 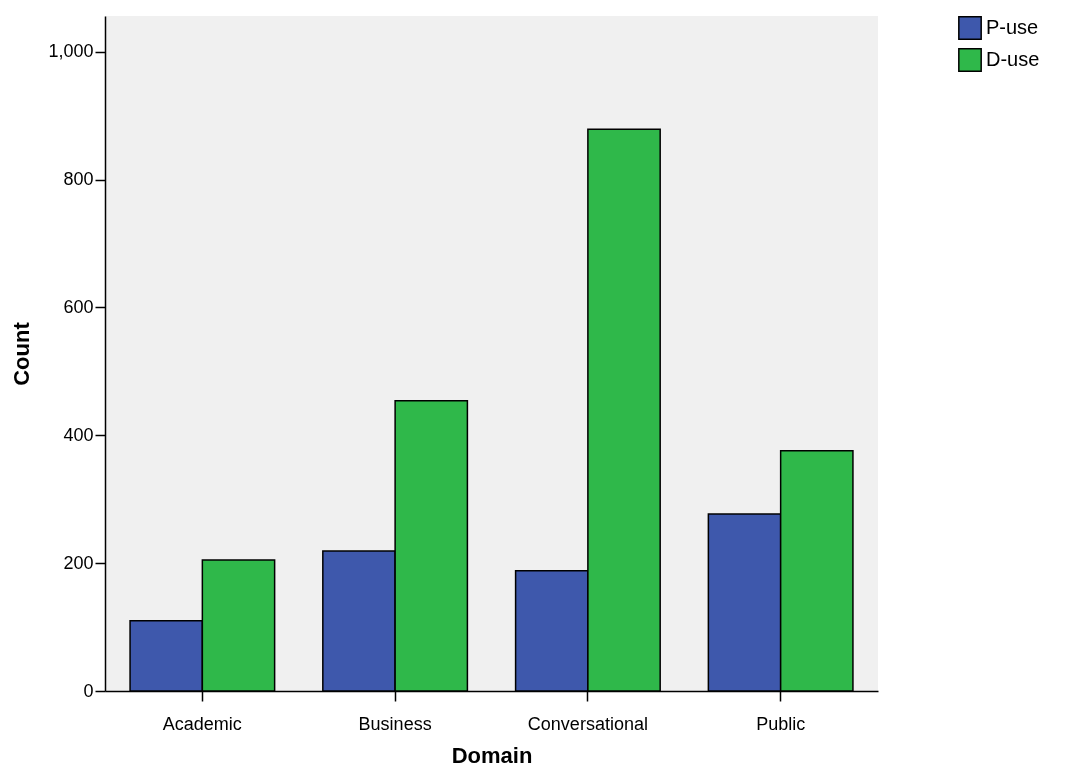 What do you see at coordinates (395, 723) in the screenshot?
I see `x-tick-label: Business` at bounding box center [395, 723].